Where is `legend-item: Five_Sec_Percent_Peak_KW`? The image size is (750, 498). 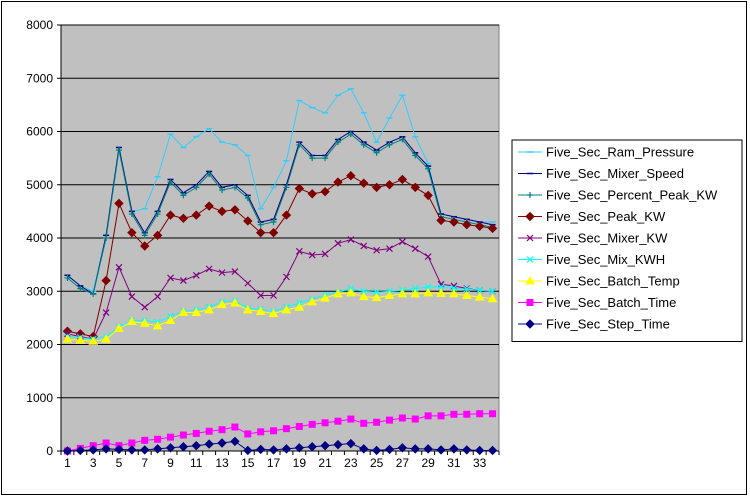
legend-item: Five_Sec_Percent_Peak_KW is located at coordinates (618, 195).